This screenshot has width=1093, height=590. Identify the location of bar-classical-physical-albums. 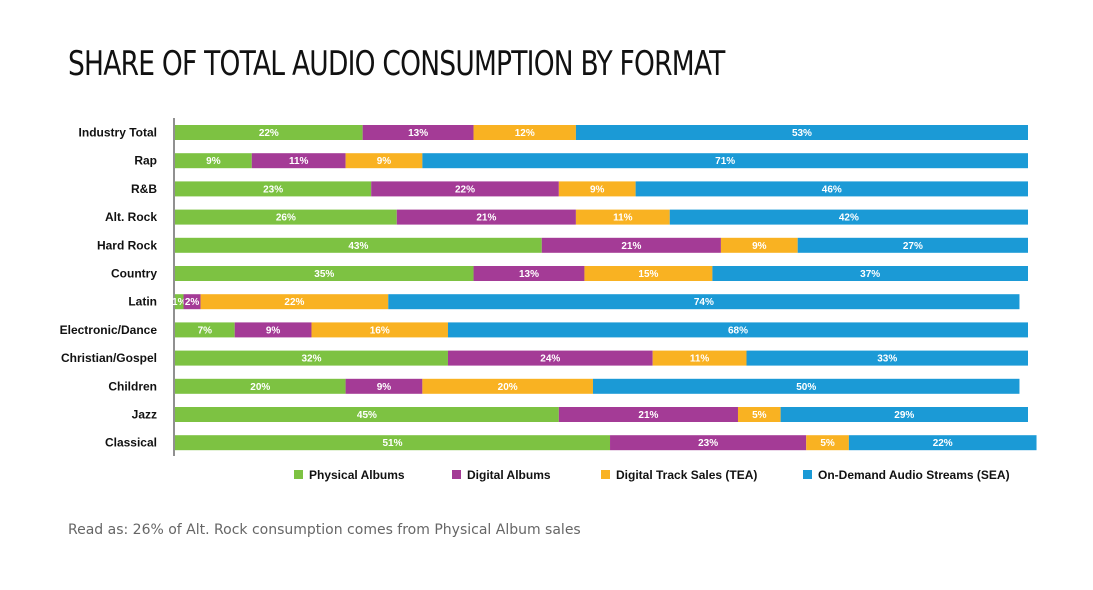
(393, 443).